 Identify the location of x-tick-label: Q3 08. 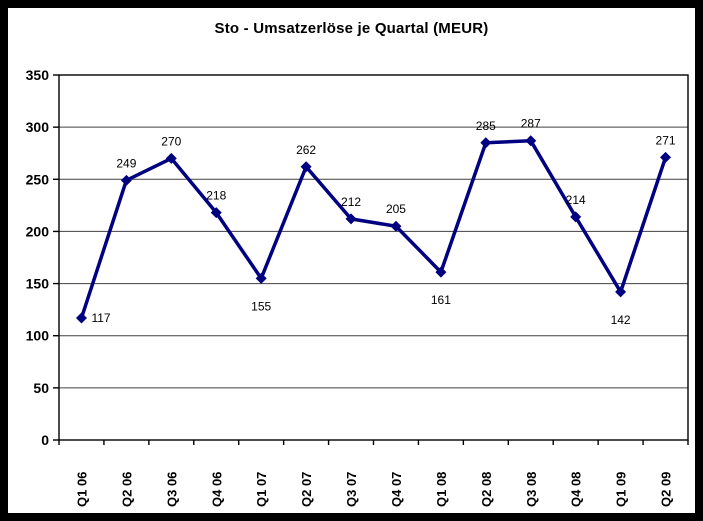
(531, 489).